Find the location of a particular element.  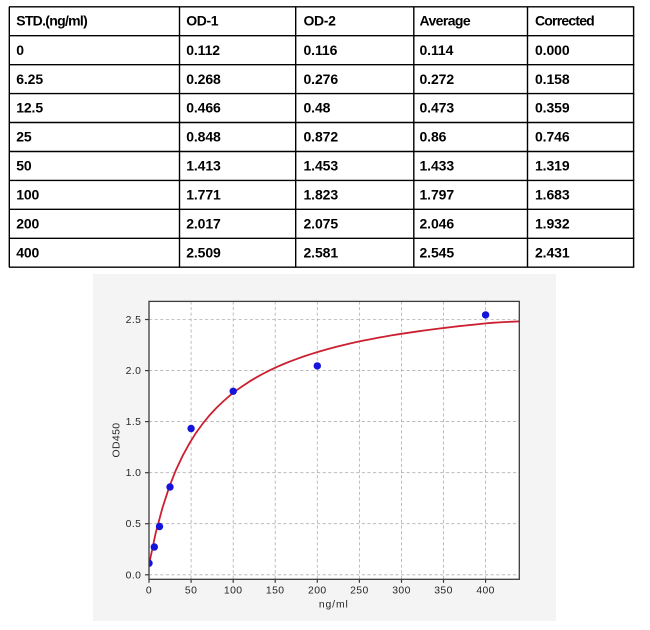

svg-text: 1.932 is located at coordinates (552, 223).